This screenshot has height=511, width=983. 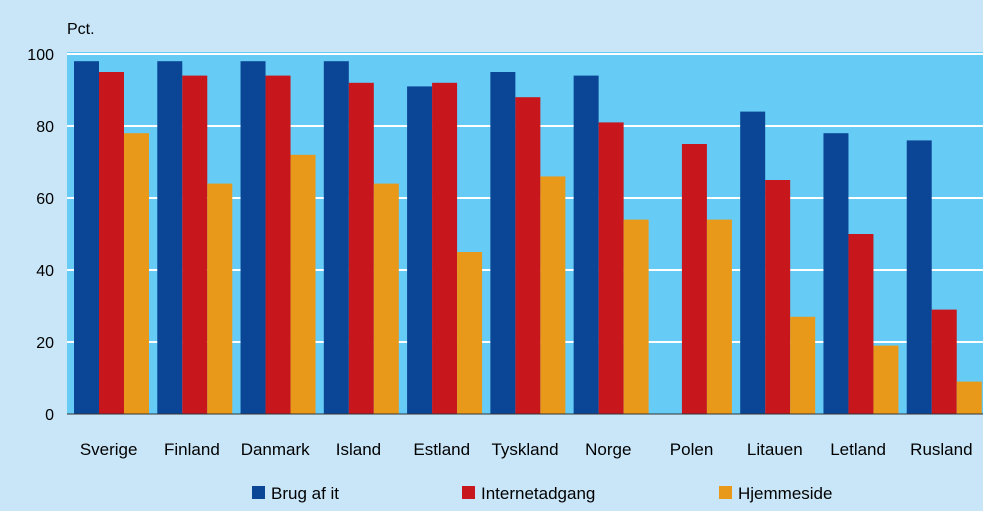 What do you see at coordinates (858, 449) in the screenshot?
I see `x-tick-label: Letland` at bounding box center [858, 449].